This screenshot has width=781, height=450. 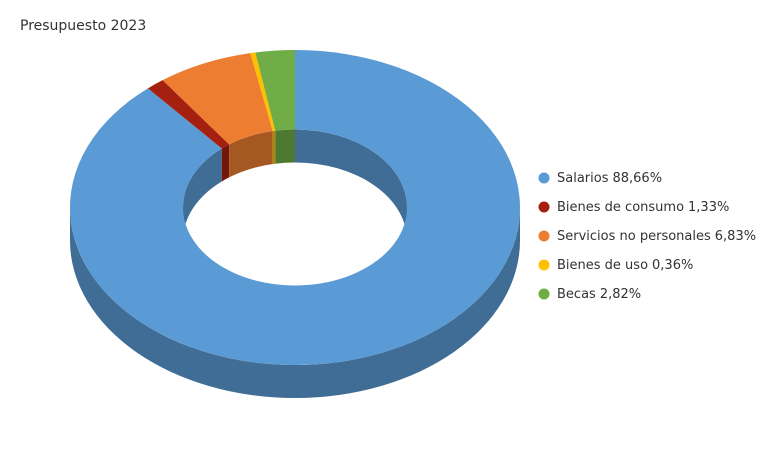 I want to click on legend-name: Bienes de consumo, so click(x=620, y=207).